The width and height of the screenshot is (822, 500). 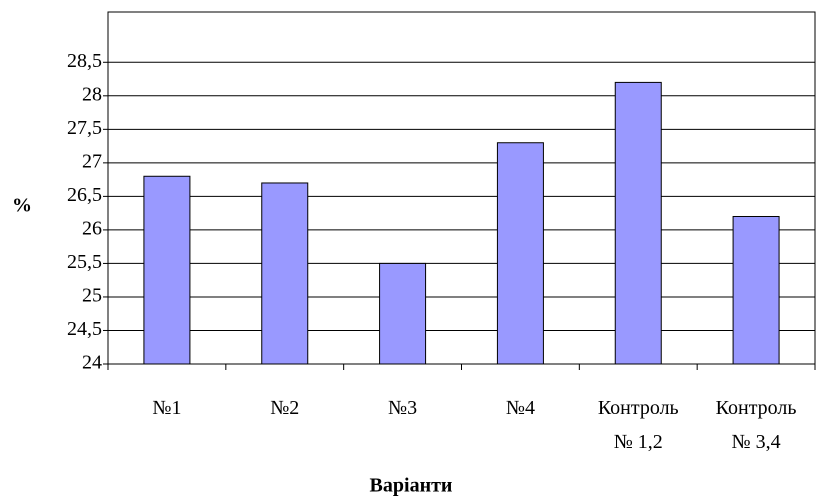 I want to click on x-tick-label: №4, so click(x=520, y=408).